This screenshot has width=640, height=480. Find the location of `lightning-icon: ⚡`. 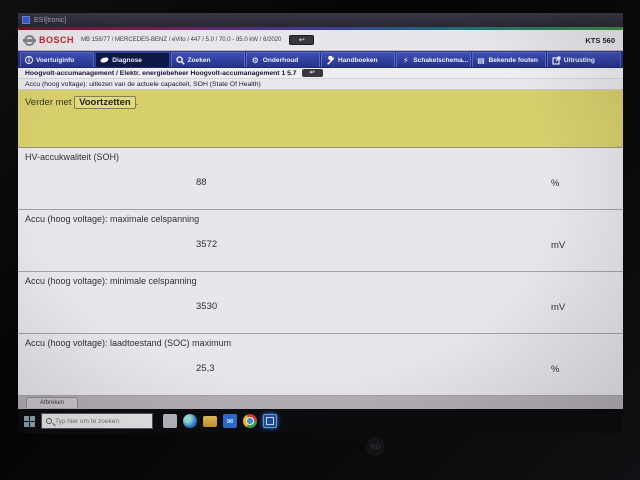

lightning-icon: ⚡ is located at coordinates (405, 60).